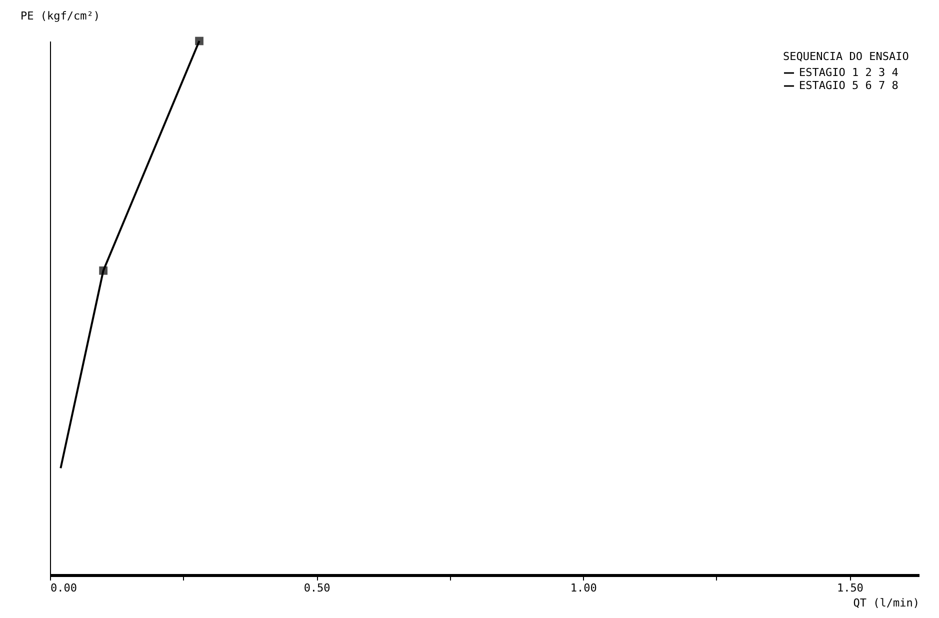  Describe the element at coordinates (849, 72) in the screenshot. I see `legend-label: ESTAGIO 1 2 3 4` at that location.